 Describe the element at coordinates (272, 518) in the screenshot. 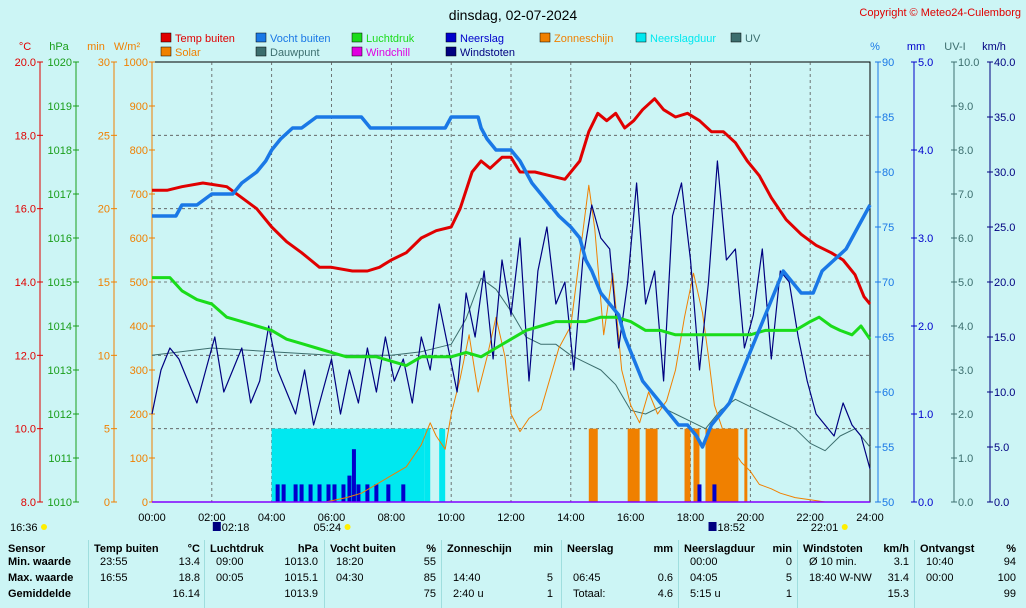

I see `x-tick-label: 04:00` at that location.